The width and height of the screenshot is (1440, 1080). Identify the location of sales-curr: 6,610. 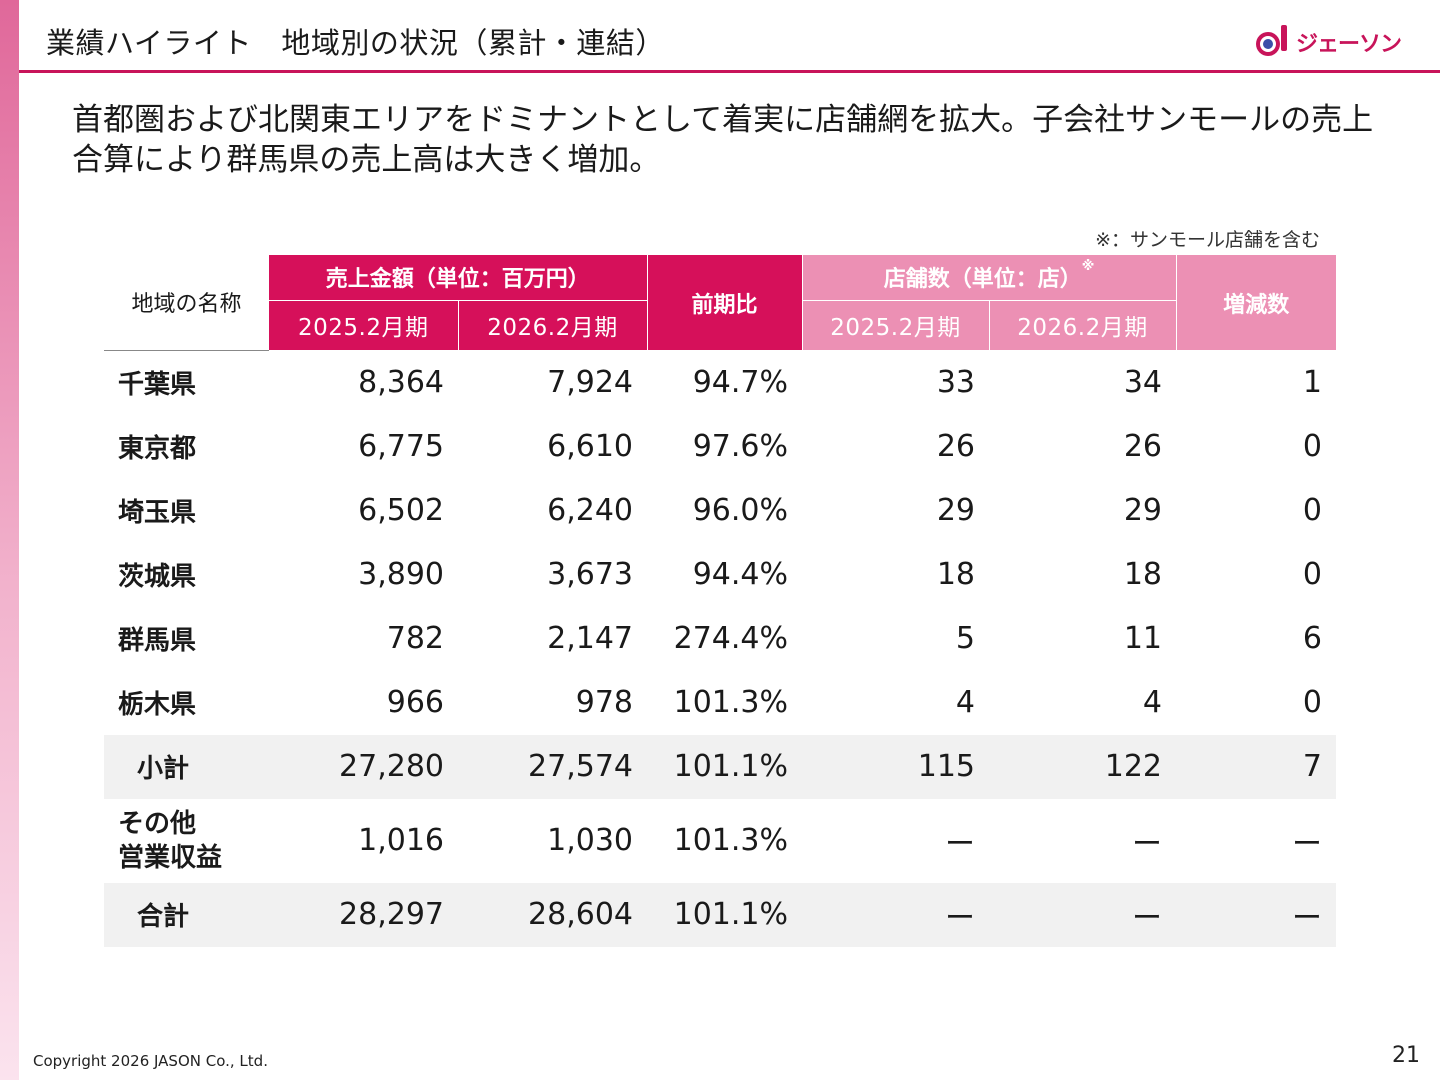
(590, 446).